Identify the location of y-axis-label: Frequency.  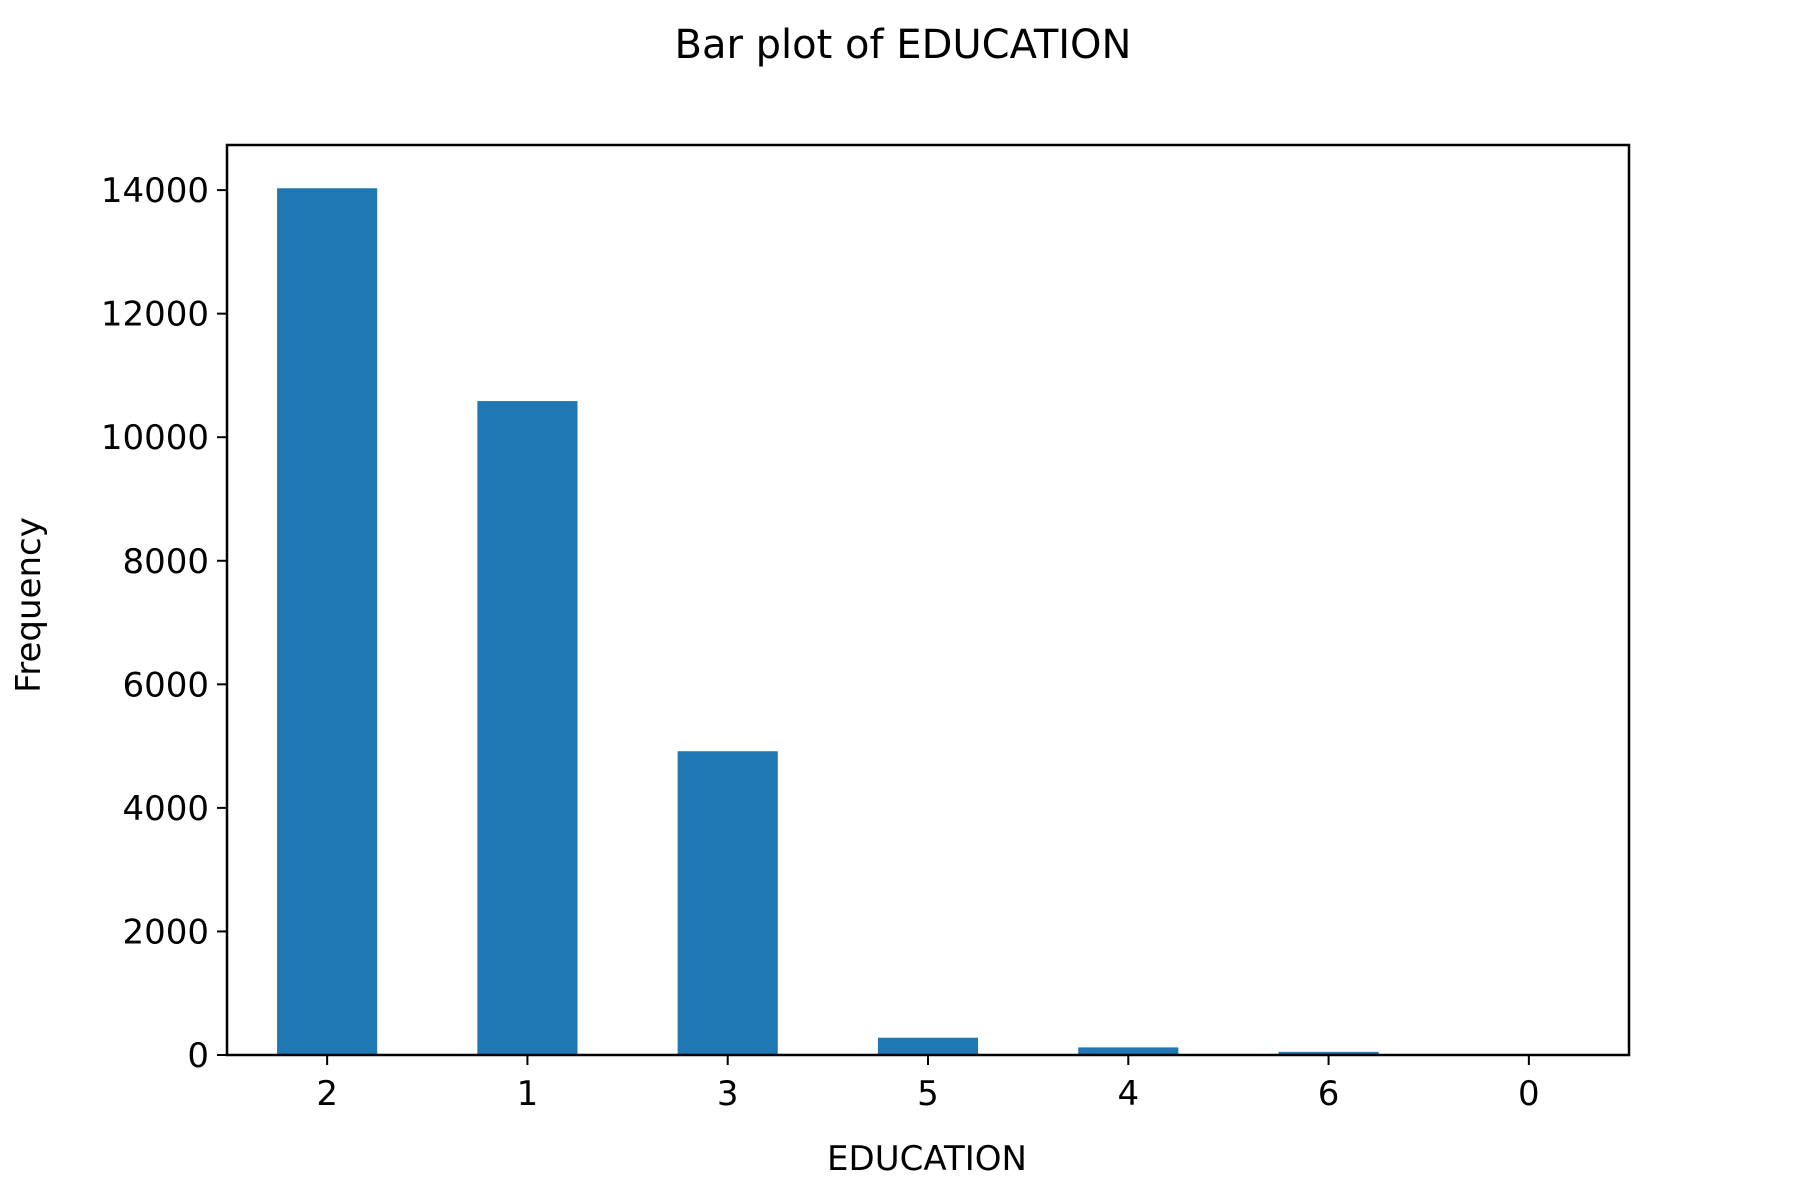
(29, 605).